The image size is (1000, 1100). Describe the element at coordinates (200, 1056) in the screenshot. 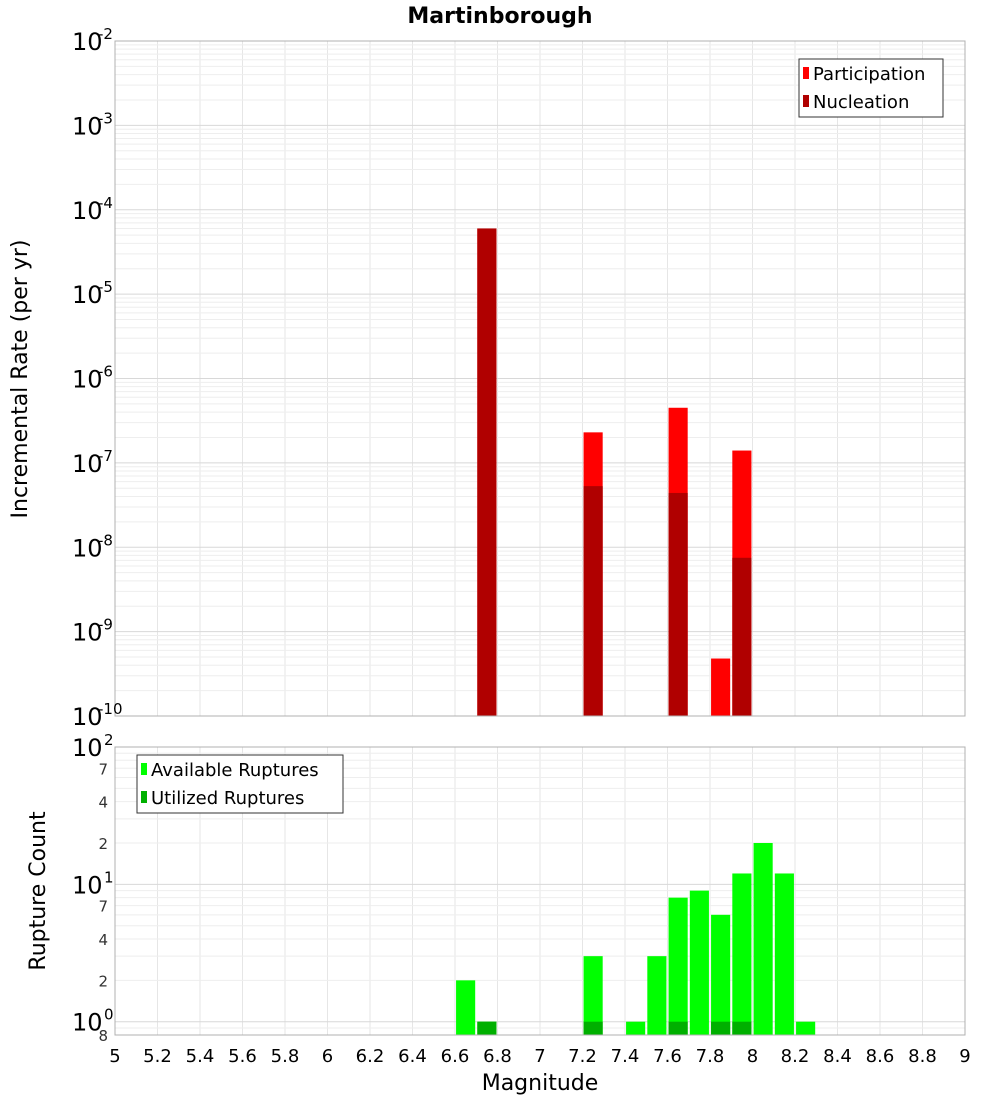

I see `x-tick-label: 5.4` at that location.